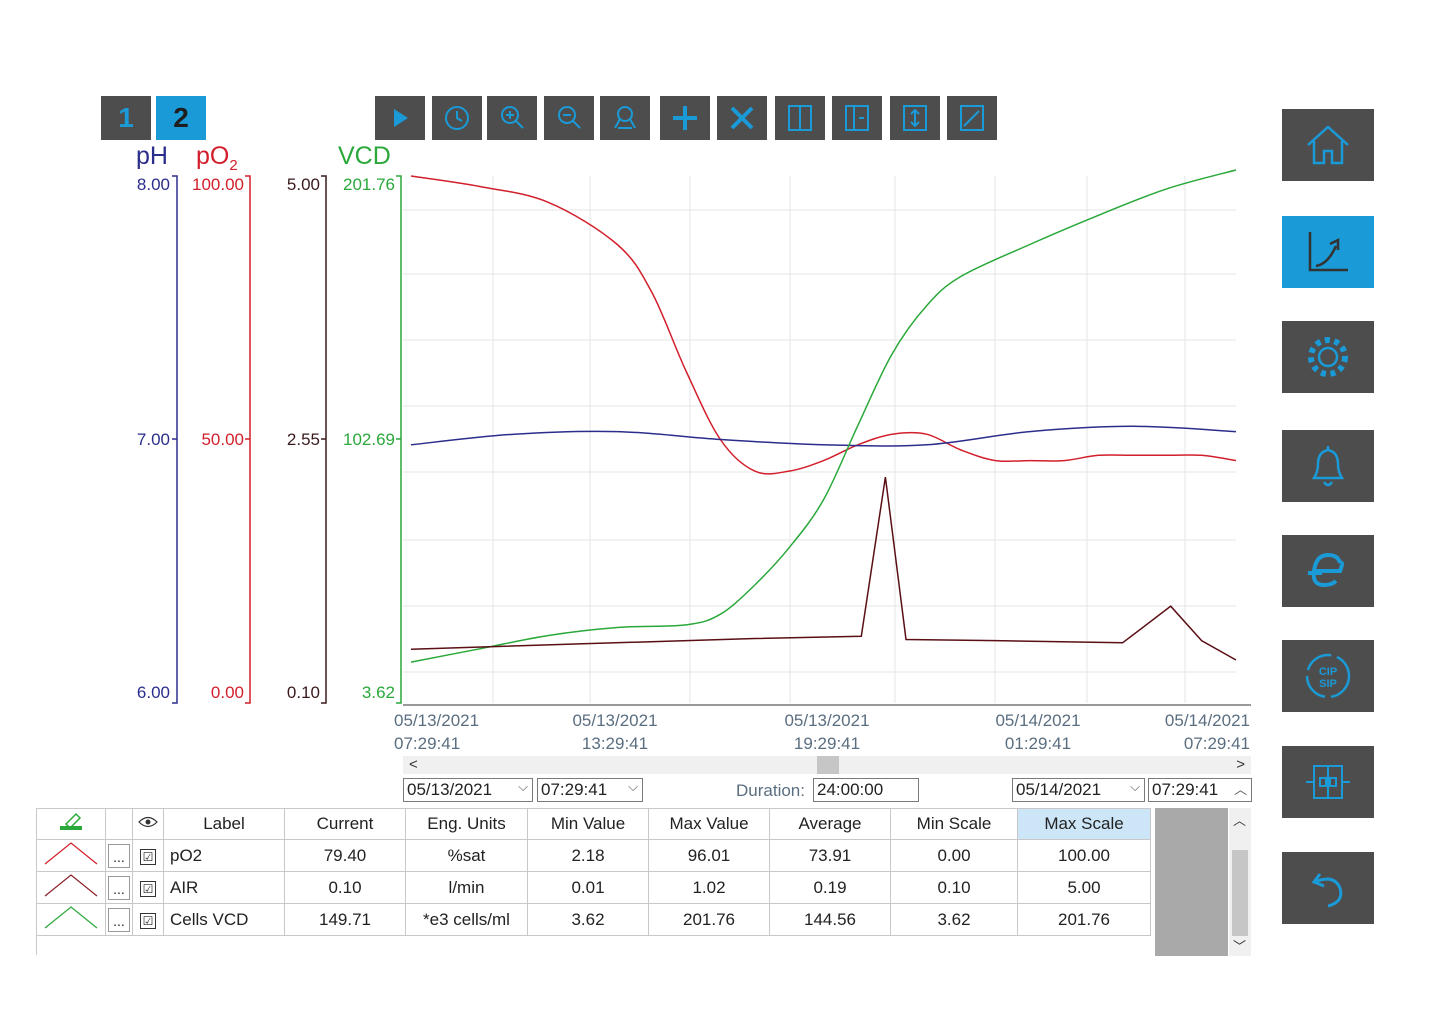  I want to click on delete-pen-button, so click(742, 118).